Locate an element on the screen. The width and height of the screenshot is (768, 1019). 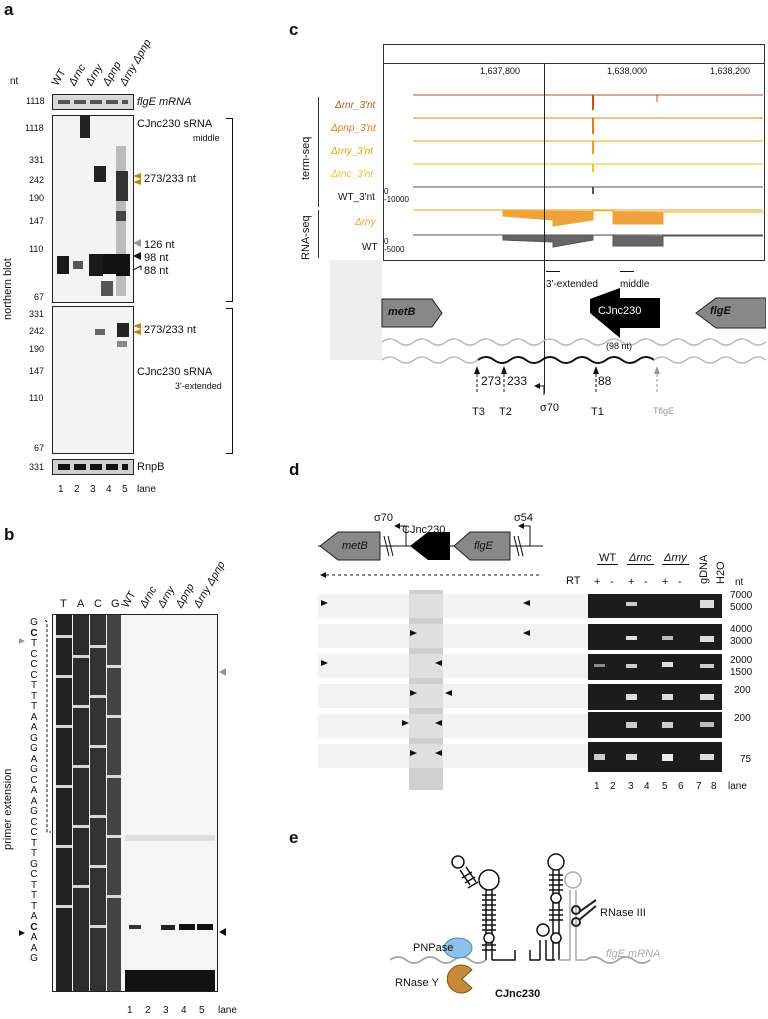
panel-a-letter: a is located at coordinates (9, 9).